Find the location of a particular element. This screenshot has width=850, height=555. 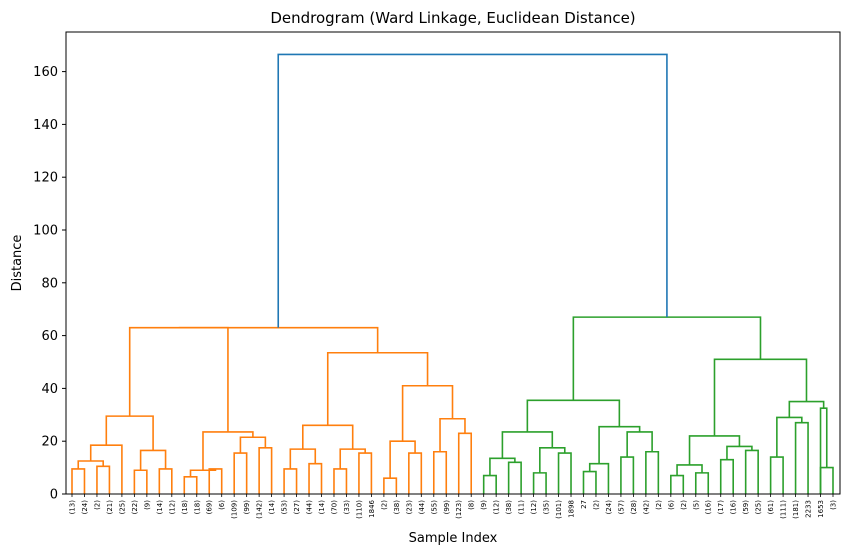

leaf-label: (181) is located at coordinates (796, 509).